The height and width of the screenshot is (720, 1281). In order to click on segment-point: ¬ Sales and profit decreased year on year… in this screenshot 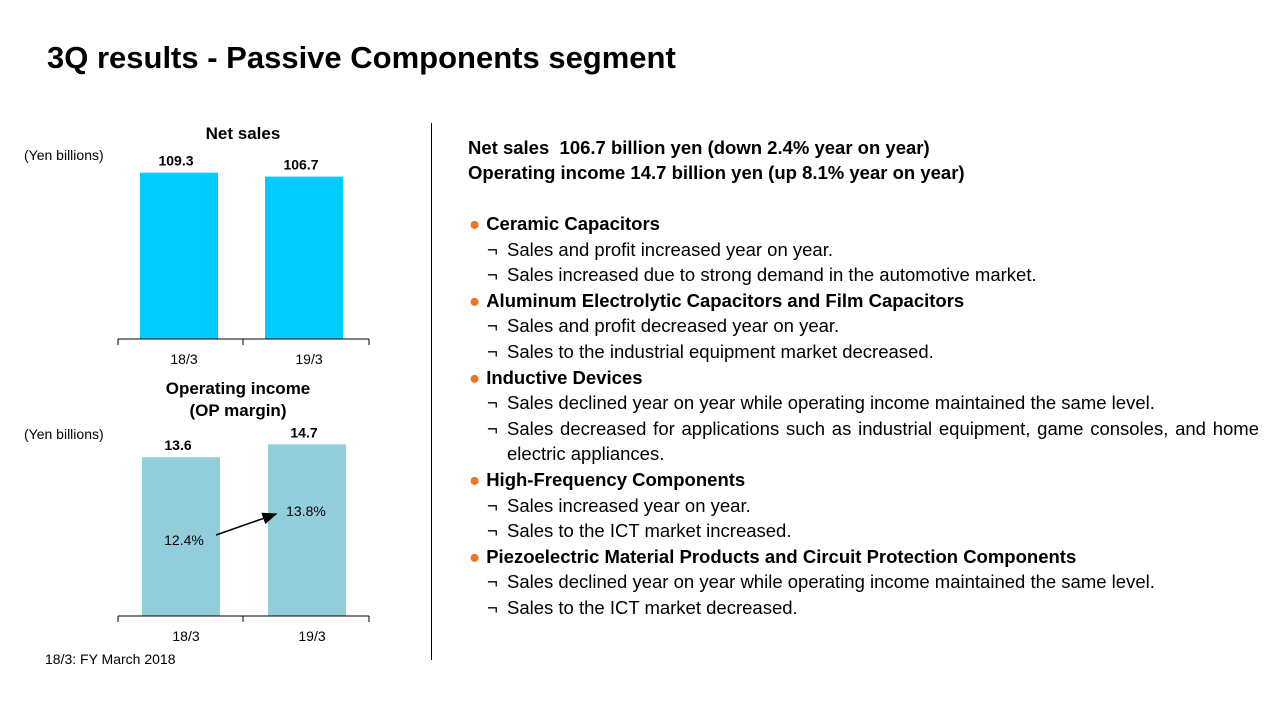, I will do `click(864, 326)`.